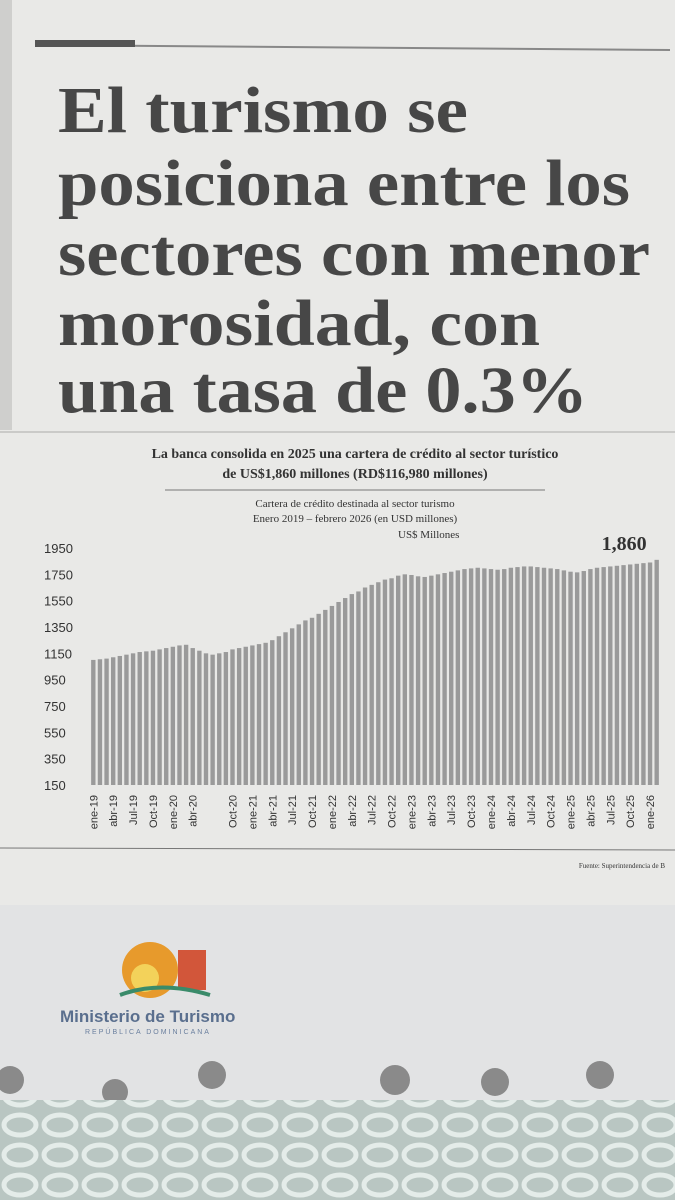 The width and height of the screenshot is (675, 1200). Describe the element at coordinates (373, 810) in the screenshot. I see `x-tick-label: Jul-22` at that location.